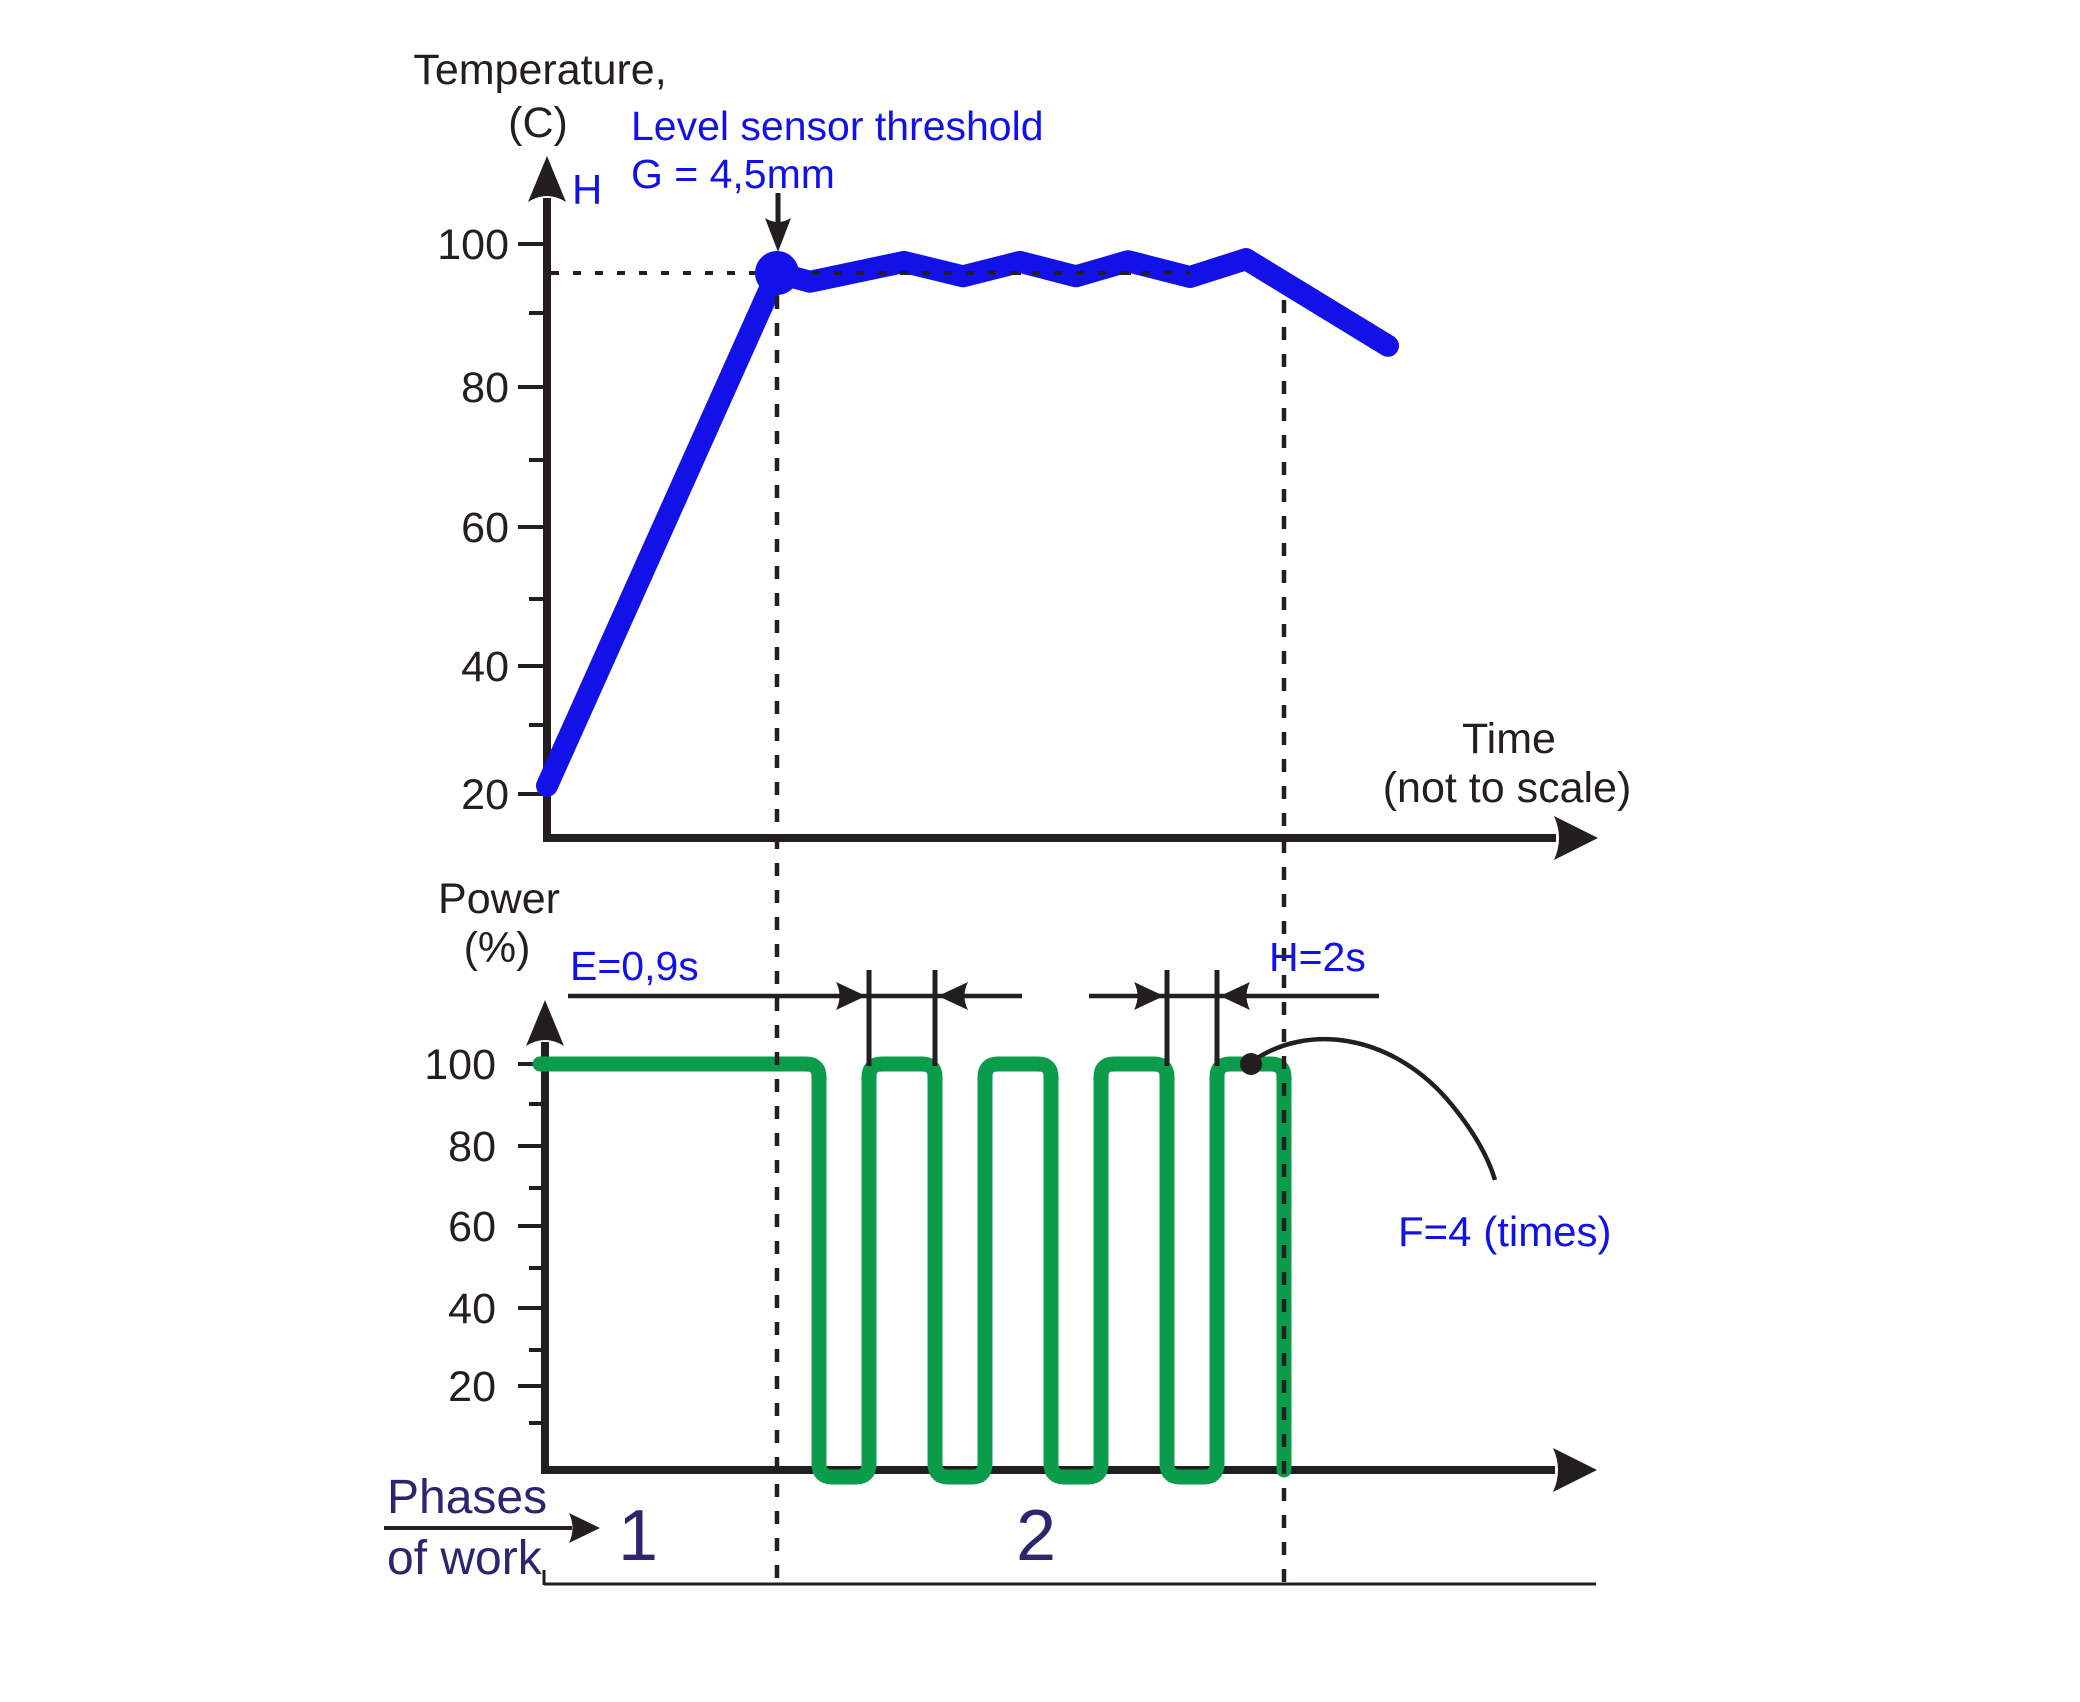  I want to click on pulse-dimension-arrow-left-icon, so click(1235, 996).